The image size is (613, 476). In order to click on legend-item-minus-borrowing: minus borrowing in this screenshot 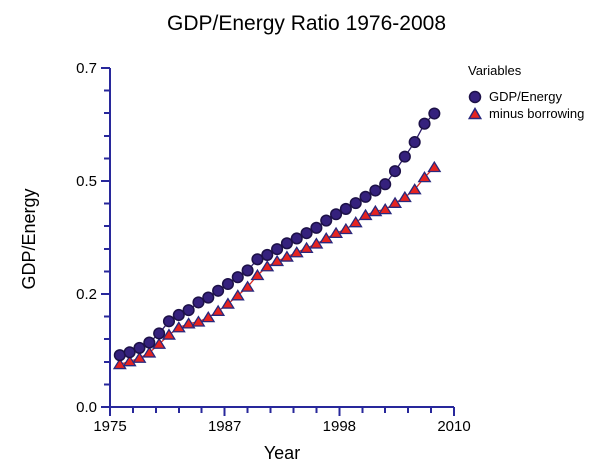, I will do `click(526, 113)`.